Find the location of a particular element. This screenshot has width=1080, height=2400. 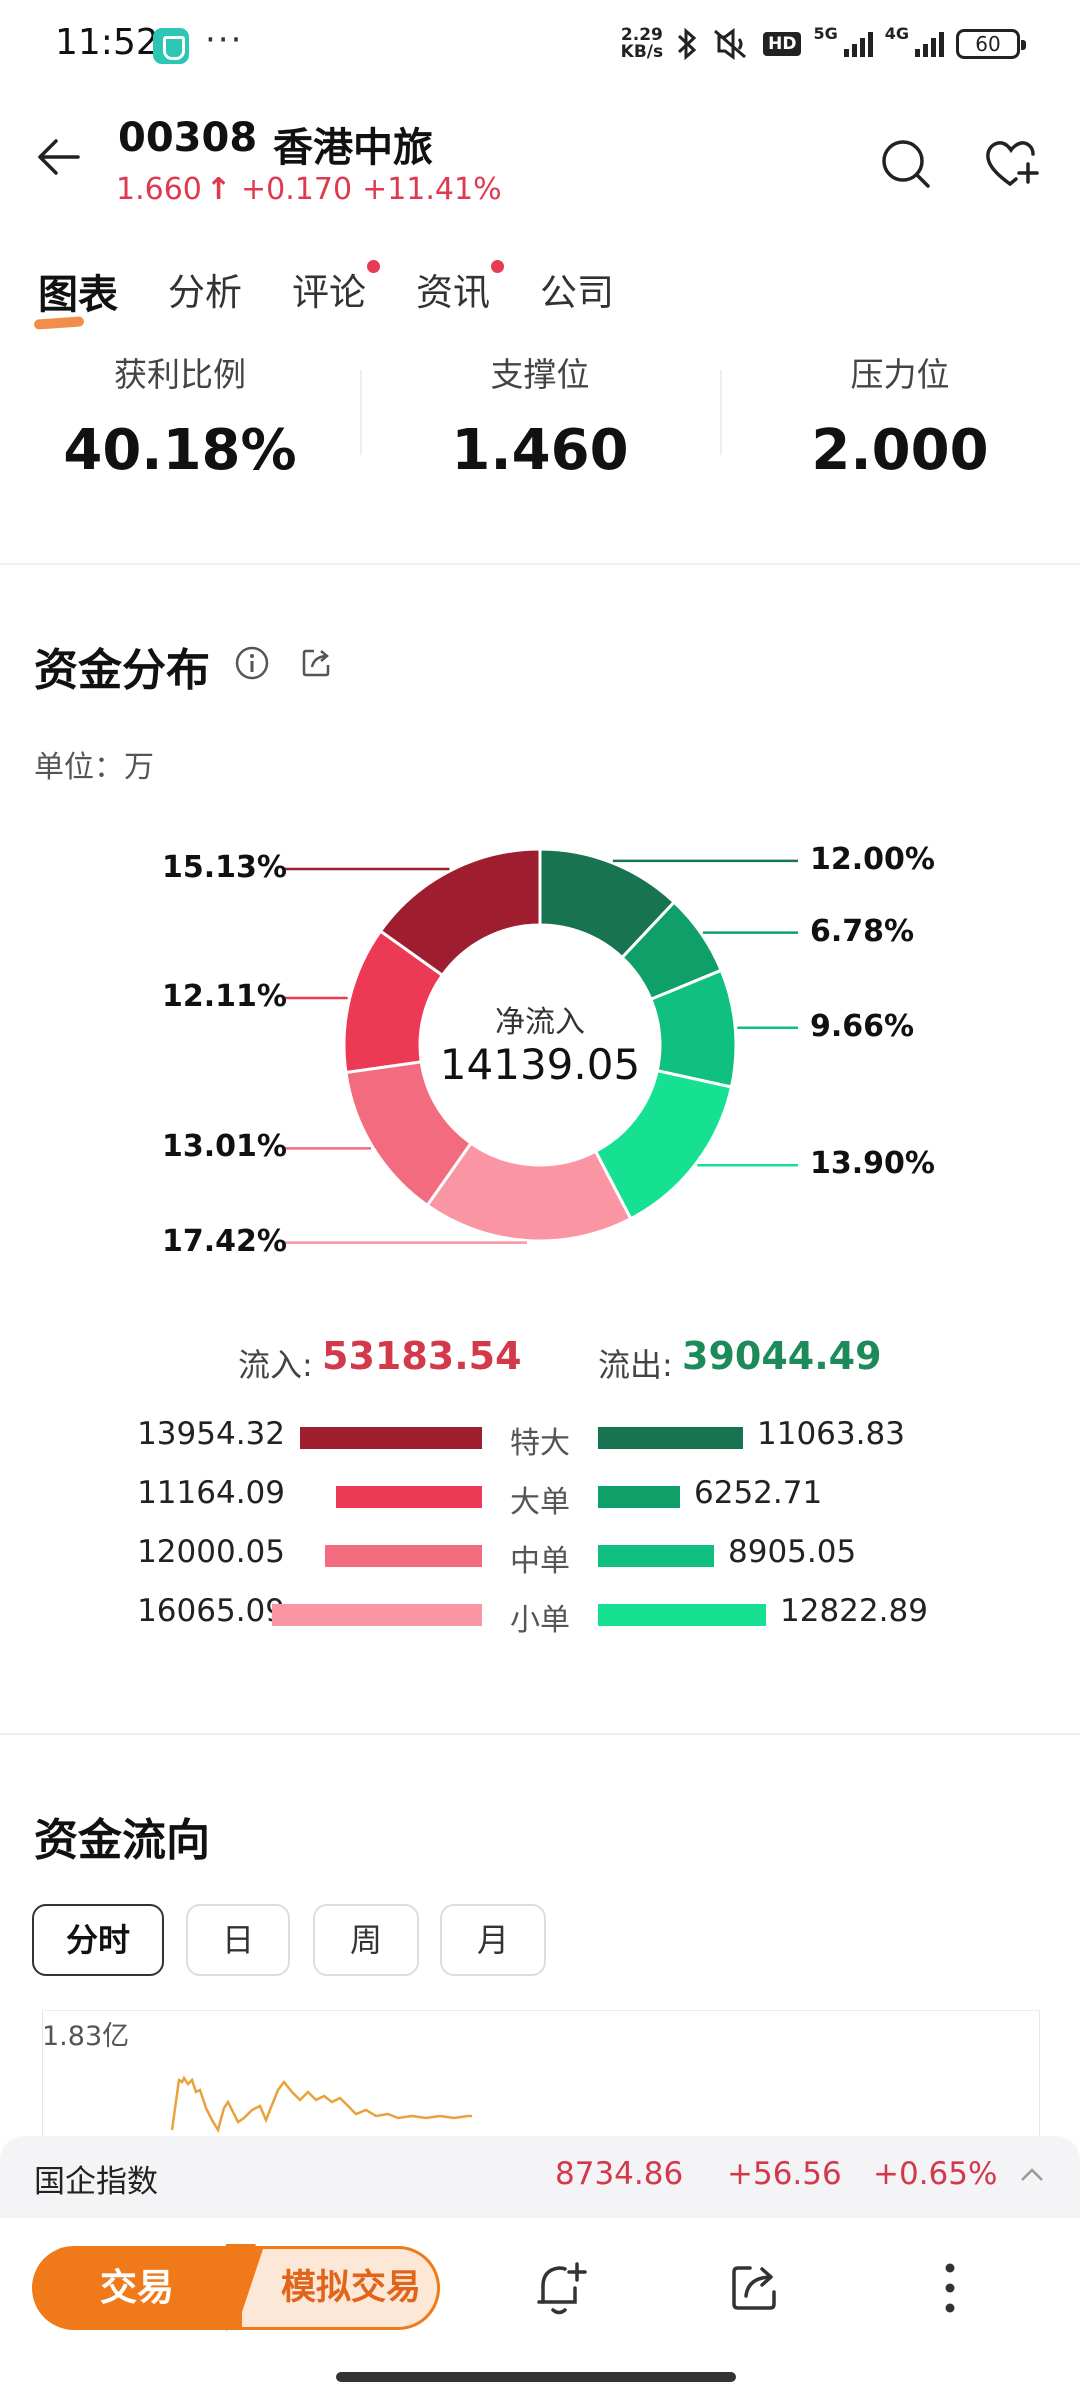

flow-bar-row: 13954.32 特大 11063.83 is located at coordinates (540, 1438).